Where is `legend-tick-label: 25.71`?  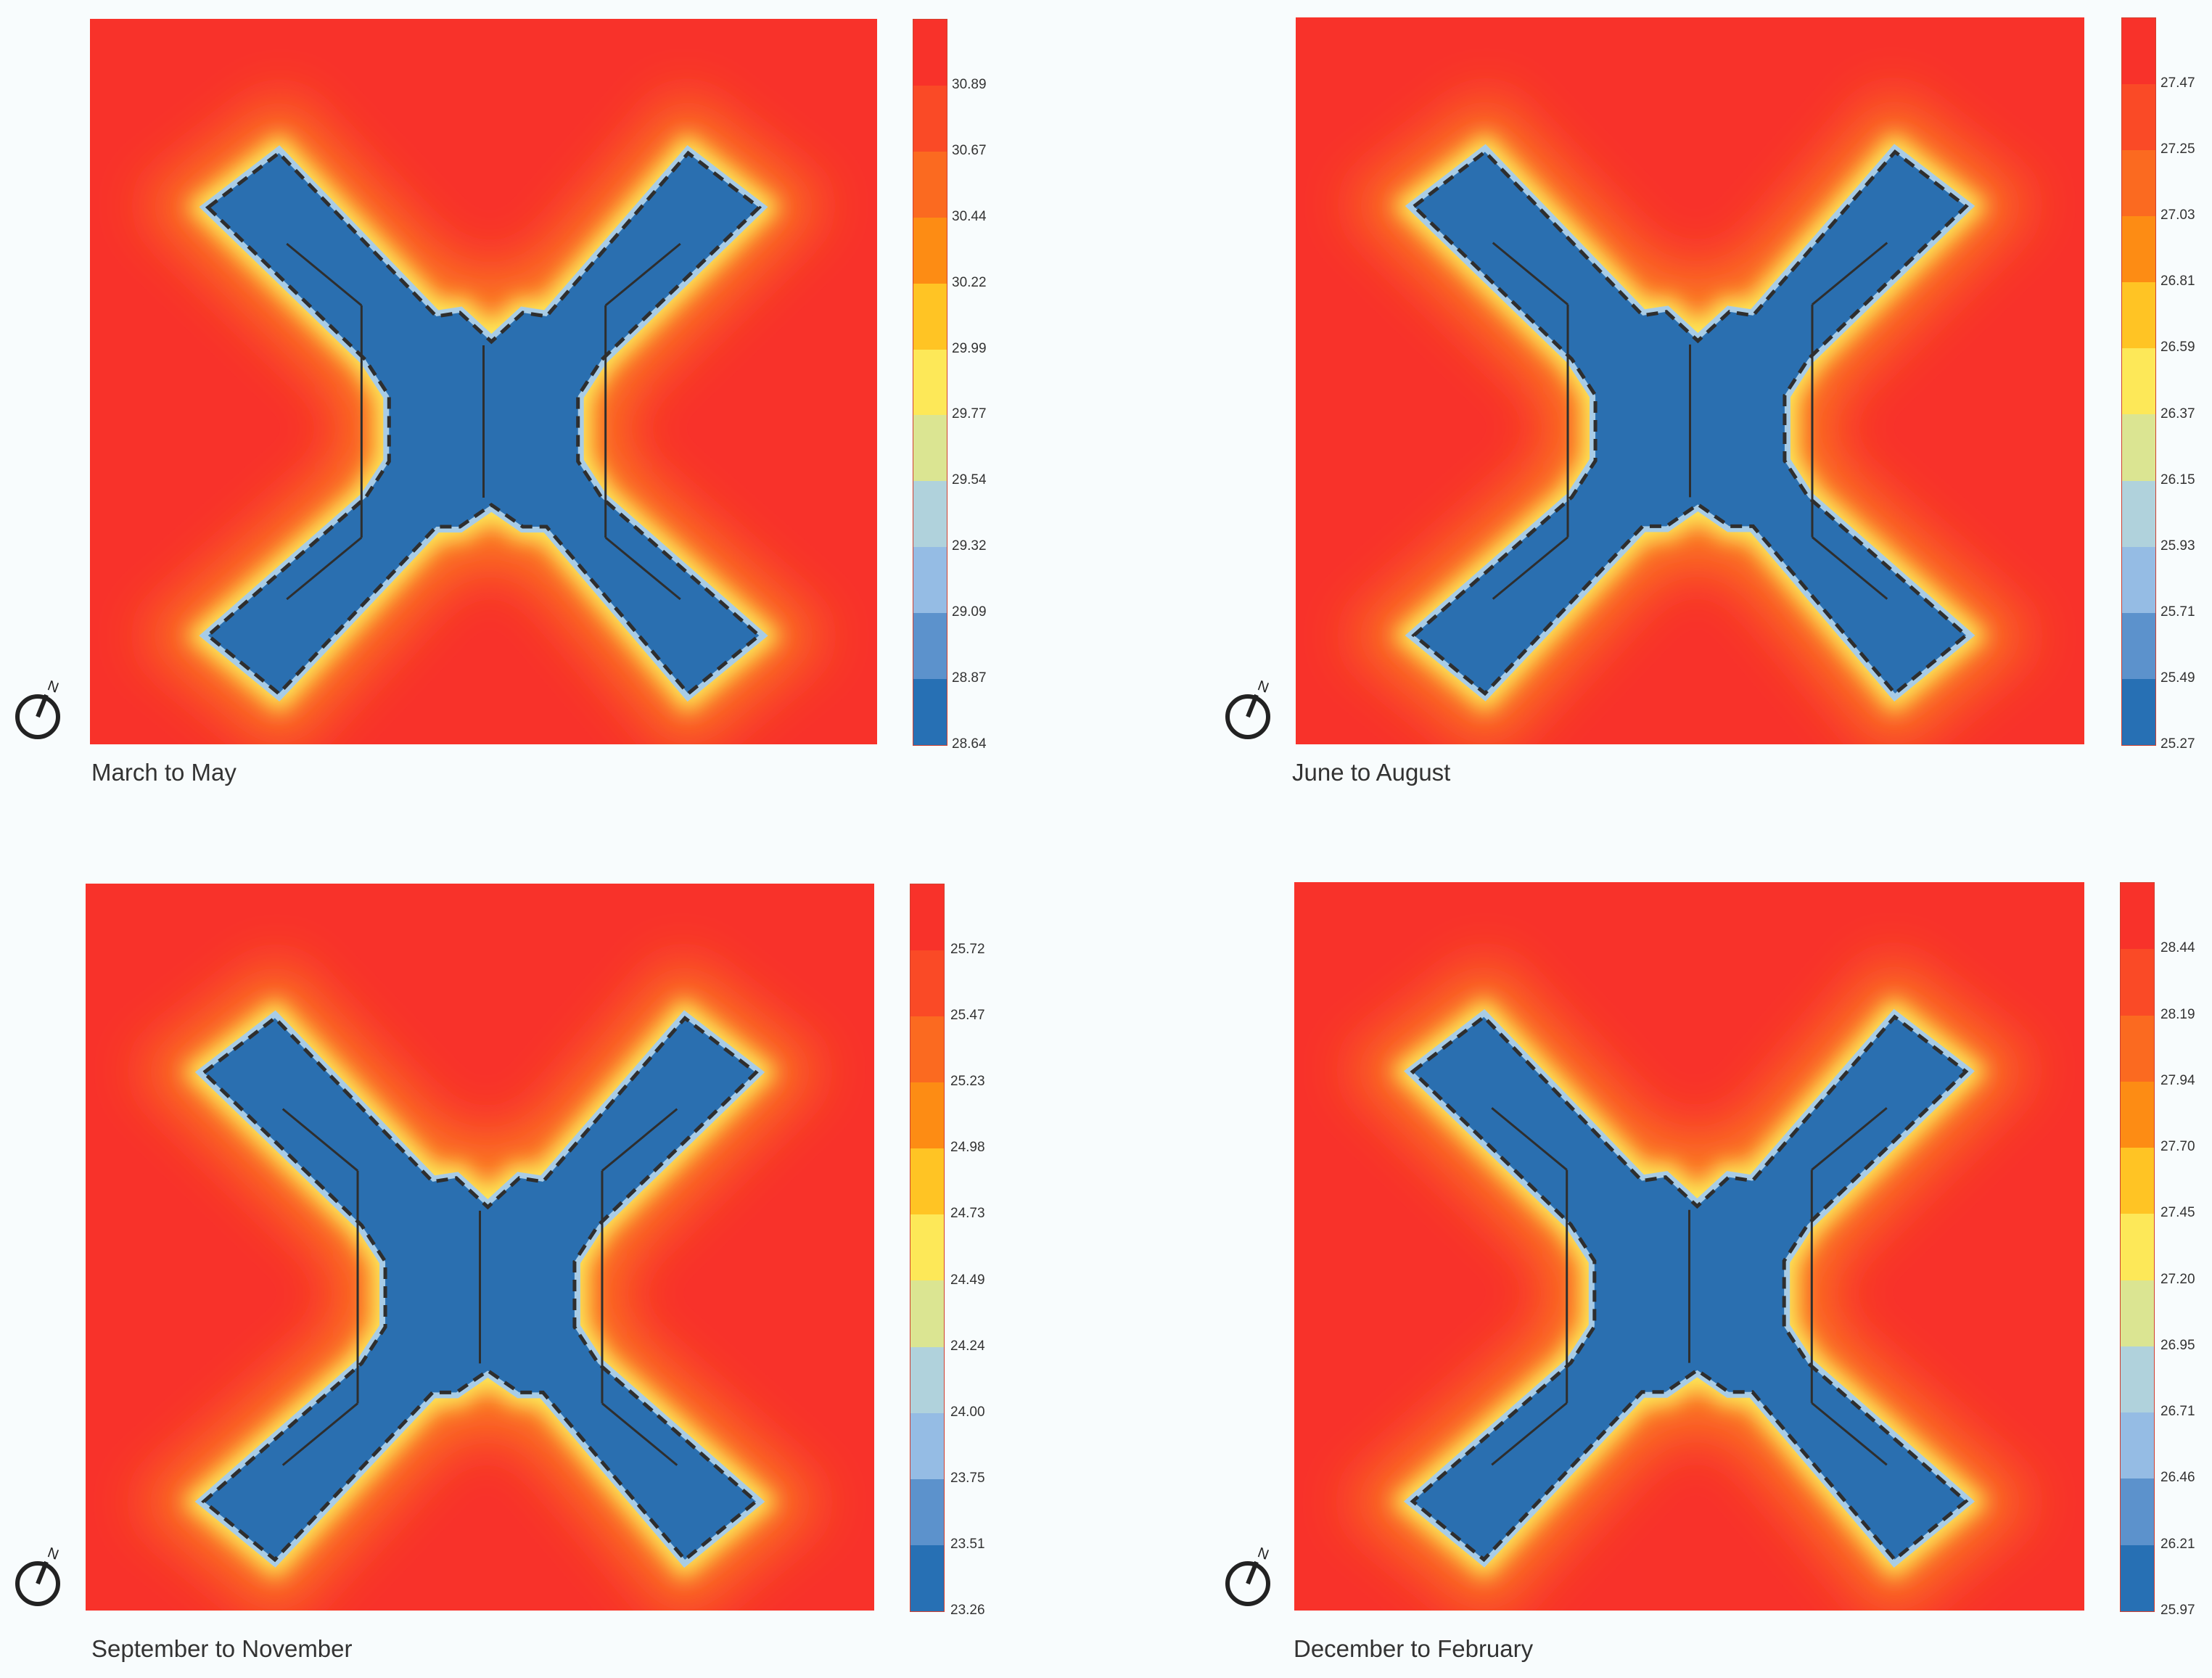 legend-tick-label: 25.71 is located at coordinates (2178, 612).